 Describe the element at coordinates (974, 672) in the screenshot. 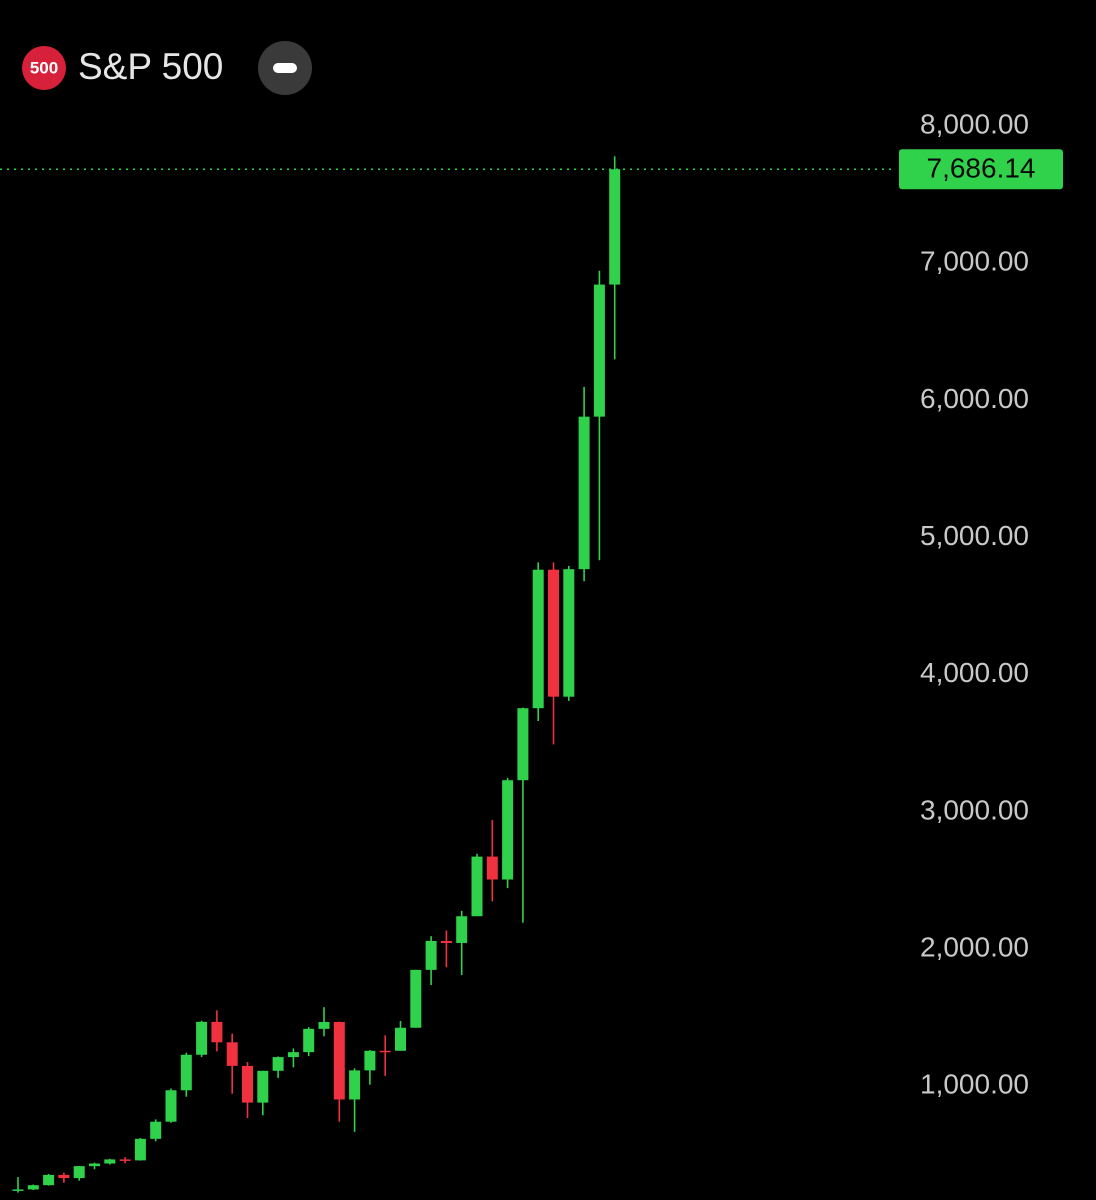

I see `y-tick-label: 4,000.00` at that location.